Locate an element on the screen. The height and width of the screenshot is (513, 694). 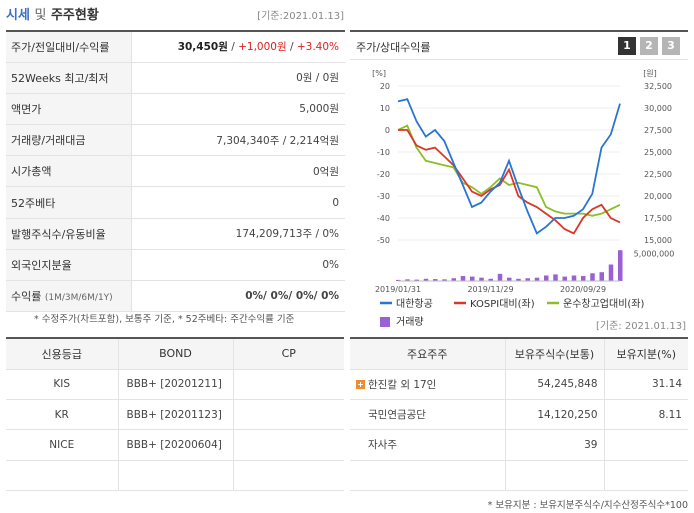
ratio-cell: 8.11 is located at coordinates (646, 415).